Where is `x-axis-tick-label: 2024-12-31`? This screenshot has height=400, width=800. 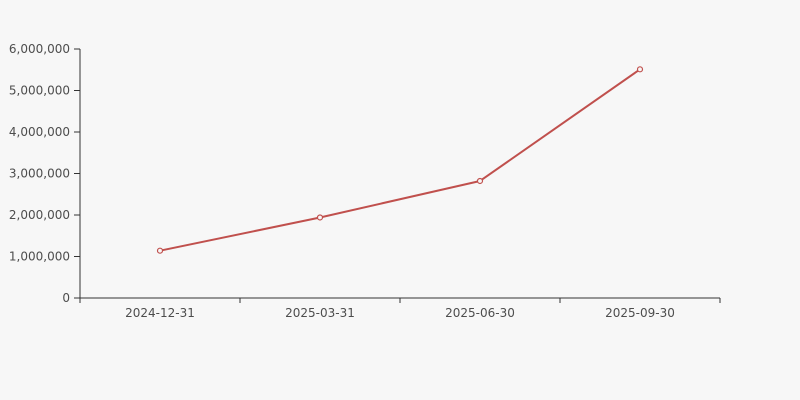 x-axis-tick-label: 2024-12-31 is located at coordinates (160, 313).